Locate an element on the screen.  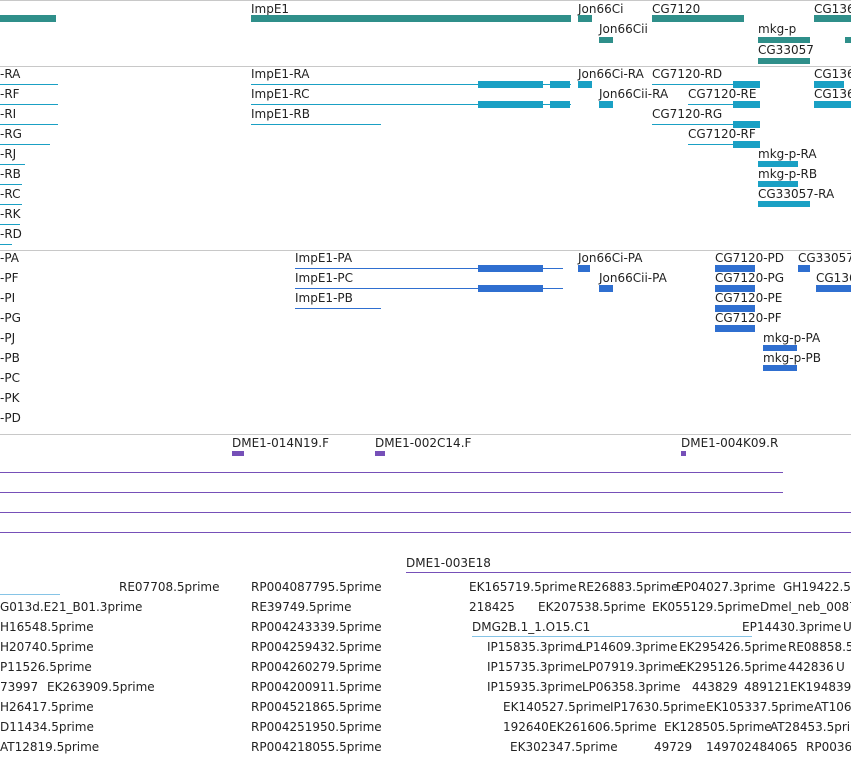
transcript-label: CG7120-RE is located at coordinates (722, 94).